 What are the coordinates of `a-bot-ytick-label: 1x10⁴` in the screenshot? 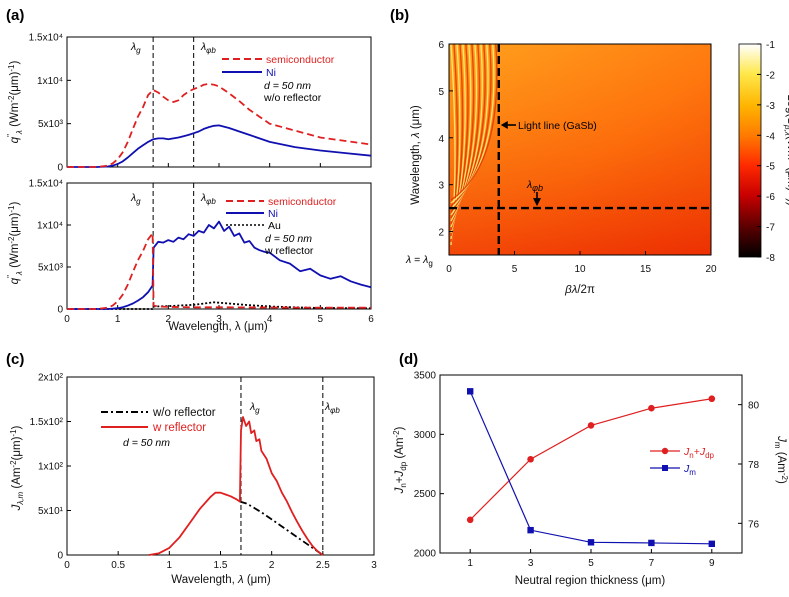 It's located at (50, 226).